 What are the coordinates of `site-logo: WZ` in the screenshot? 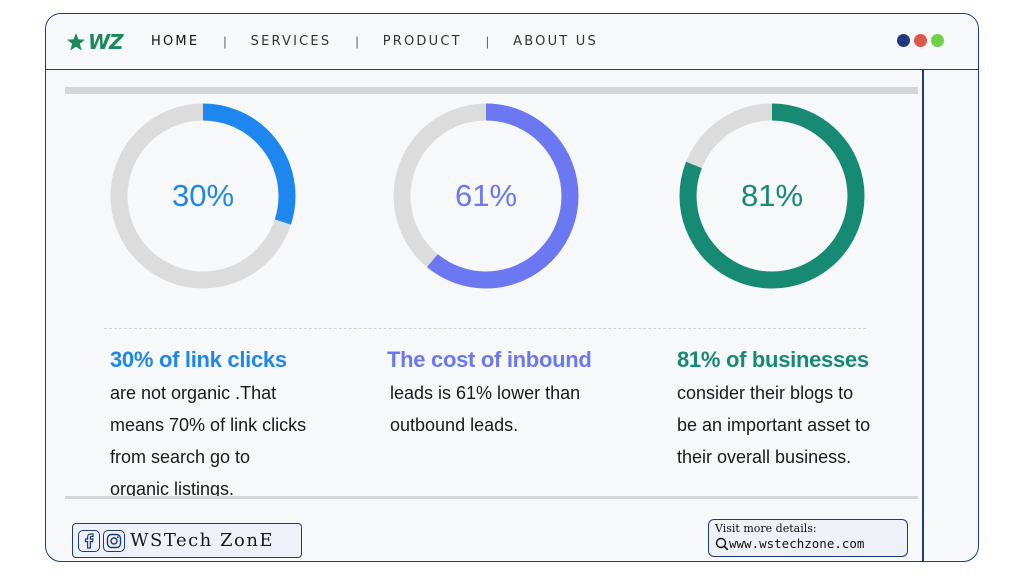 It's located at (95, 42).